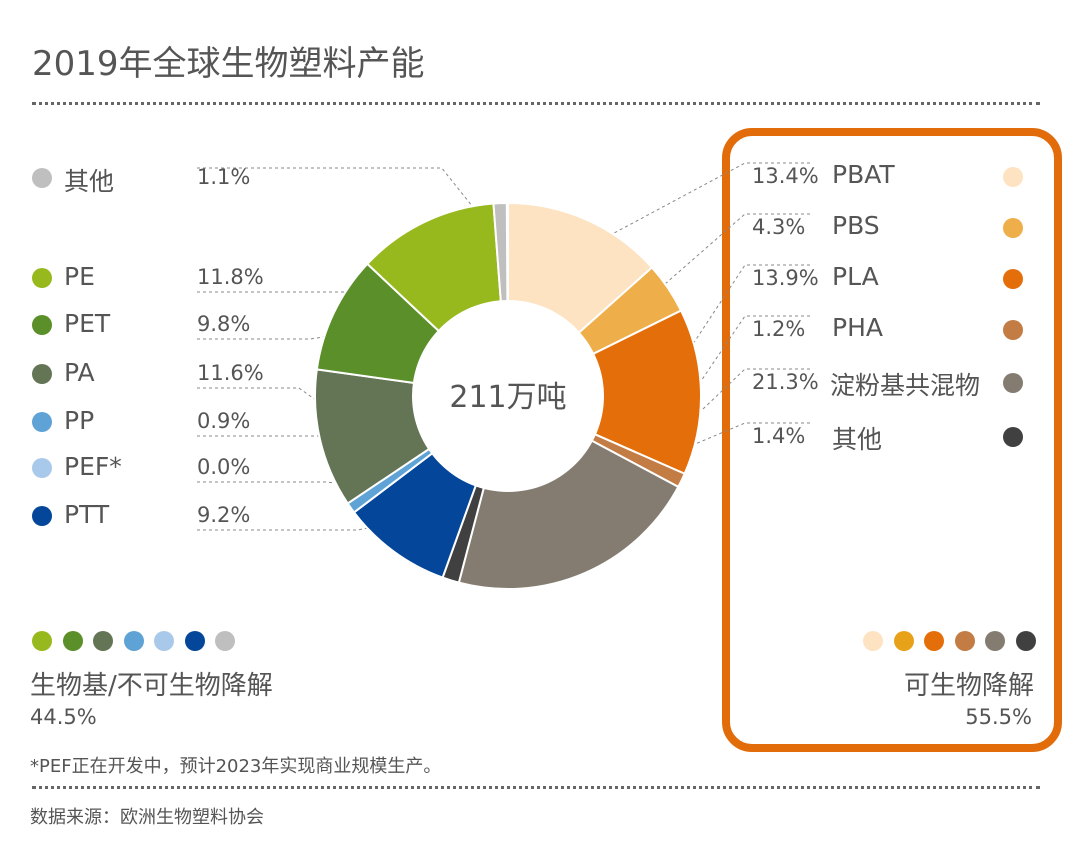 The height and width of the screenshot is (864, 1080). Describe the element at coordinates (779, 227) in the screenshot. I see `legend-percent: 4.3%` at that location.